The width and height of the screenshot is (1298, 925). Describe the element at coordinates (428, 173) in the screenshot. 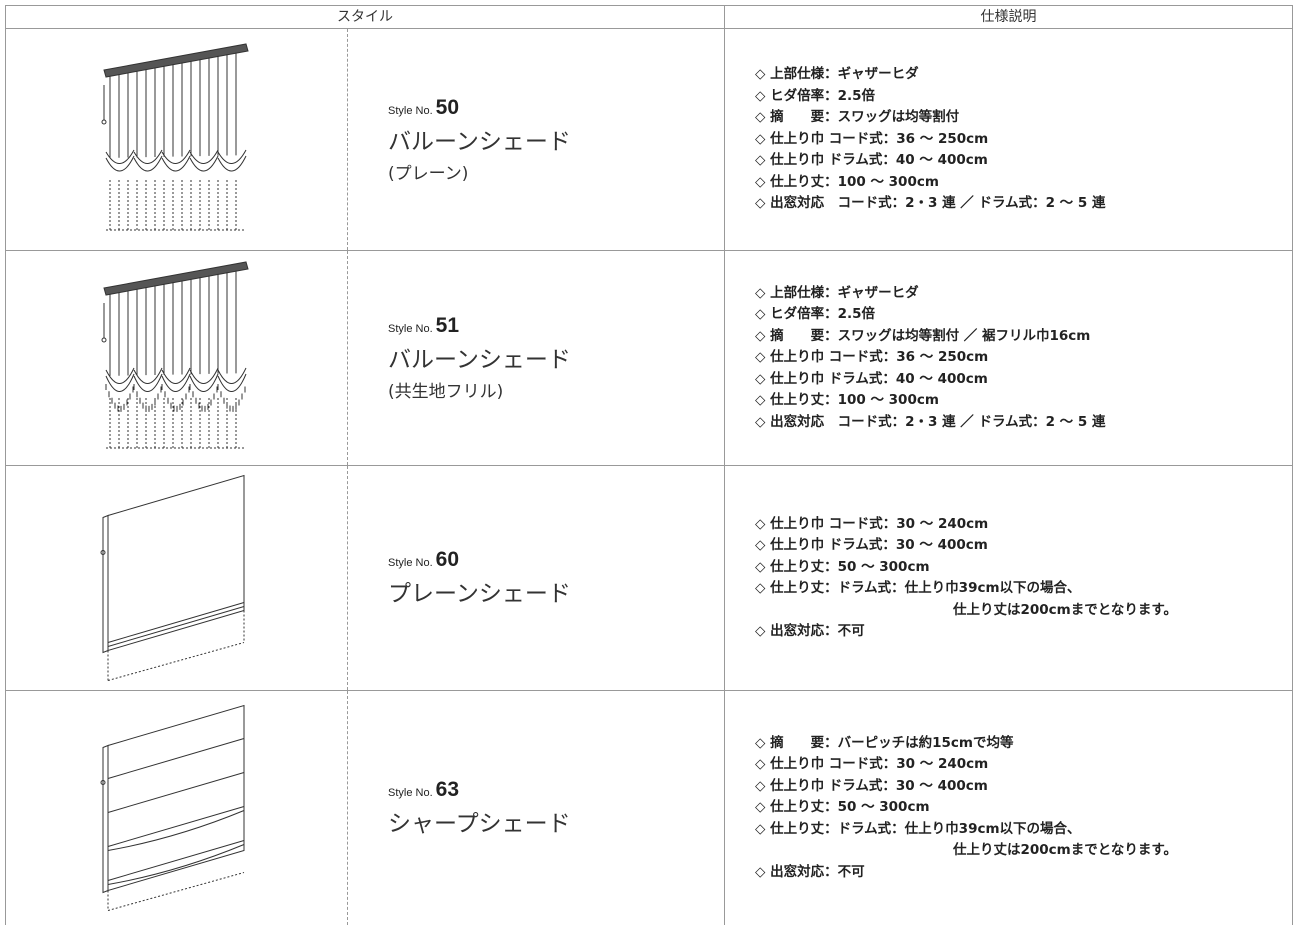

I see `style-sub: (プレーン)` at that location.